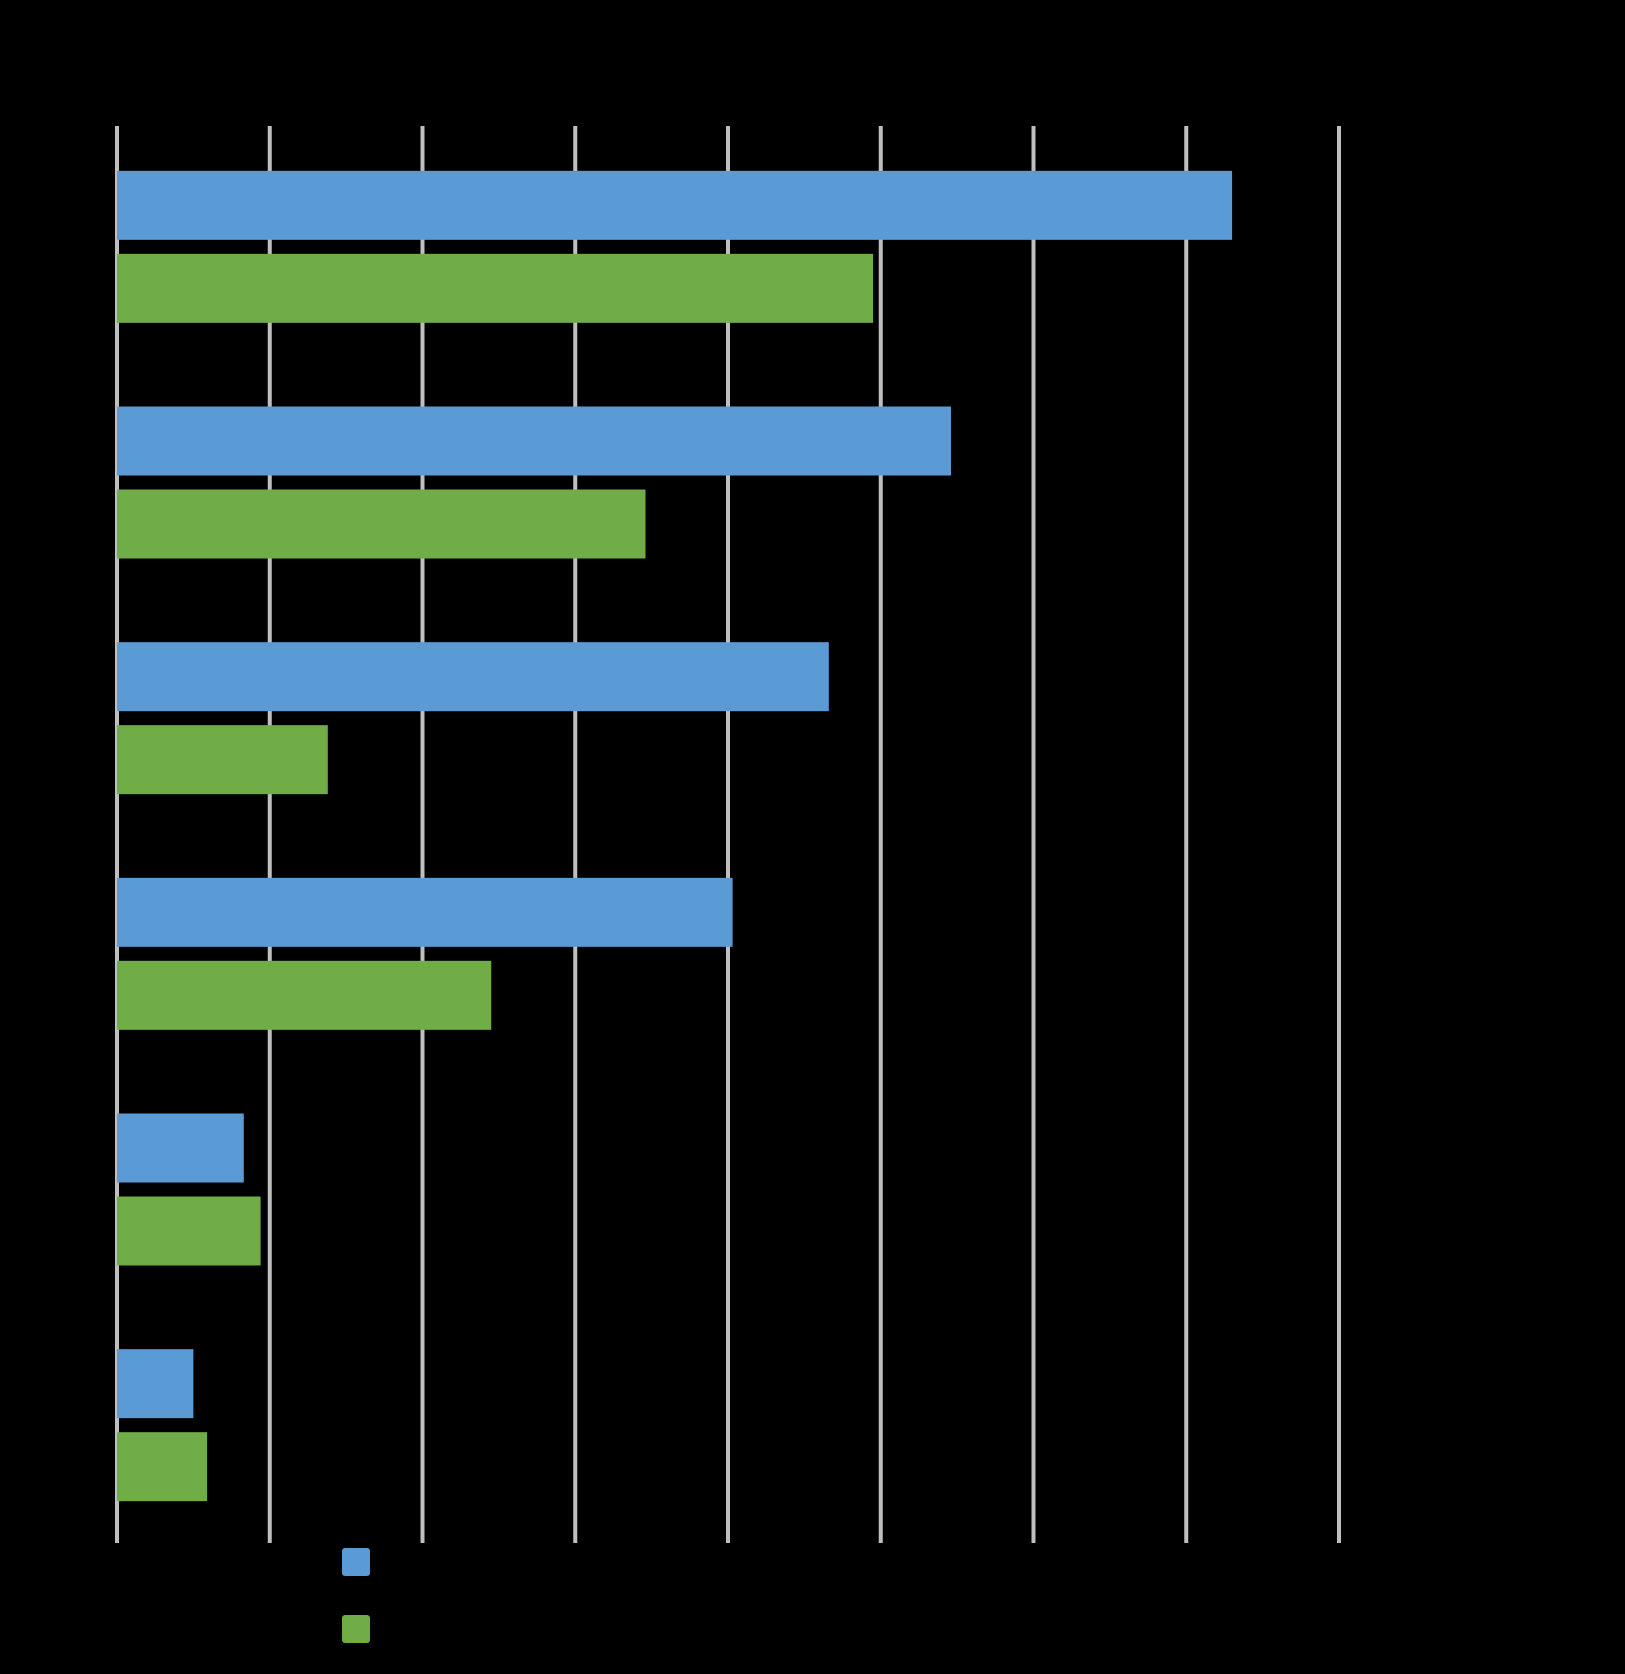 The width and height of the screenshot is (1625, 1674). Describe the element at coordinates (1186, 109) in the screenshot. I see `x-tick-label: 7` at that location.